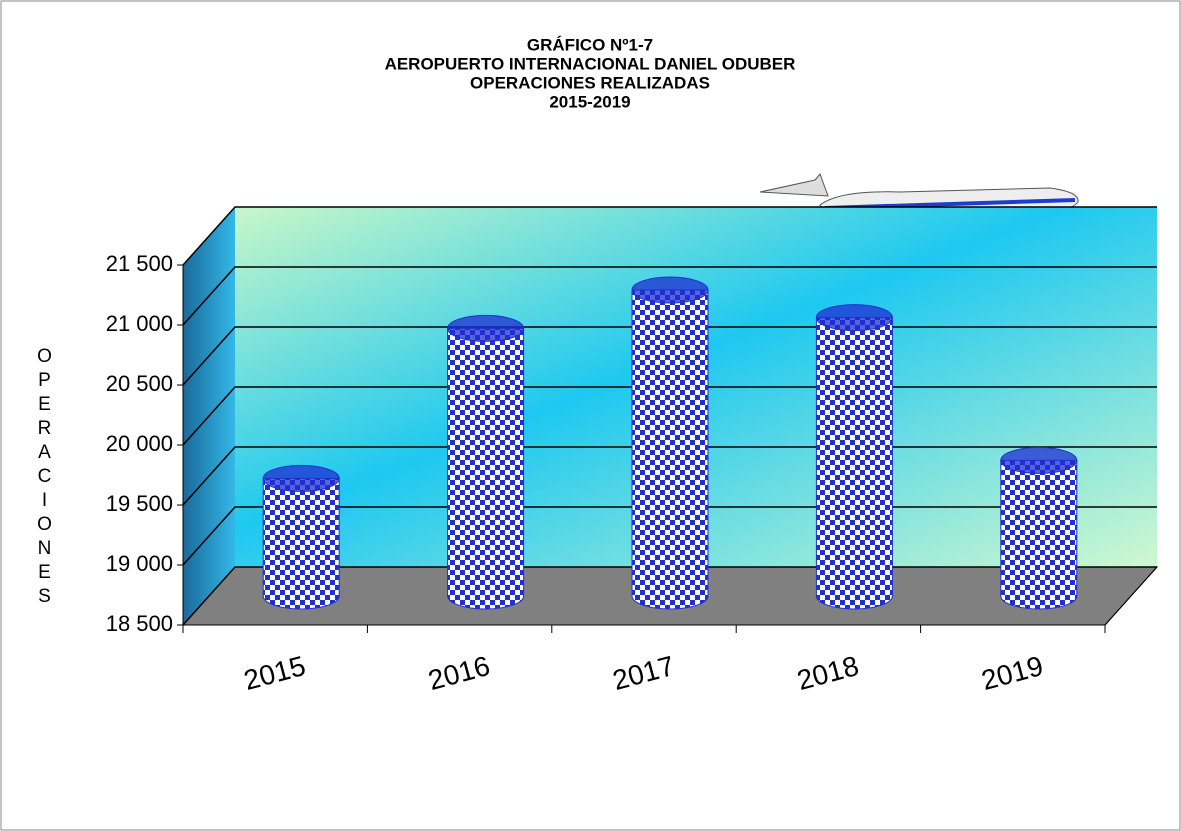  I want to click on chart-title: GRÁFICO Nº1-7, so click(590, 44).